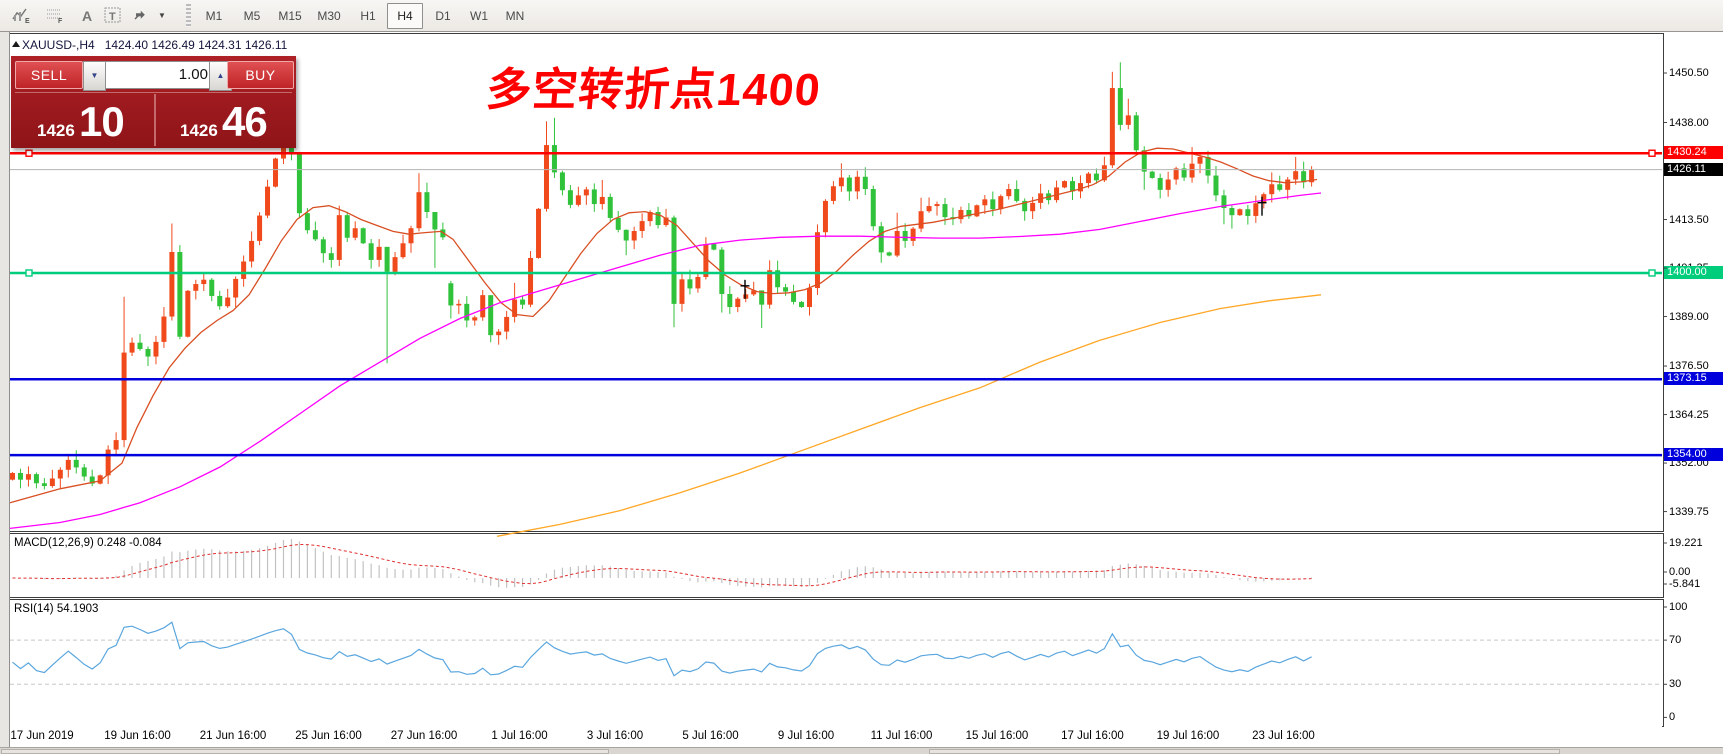 The height and width of the screenshot is (754, 1723). What do you see at coordinates (424, 736) in the screenshot?
I see `time-axis-label: 27 Jun 16:00` at bounding box center [424, 736].